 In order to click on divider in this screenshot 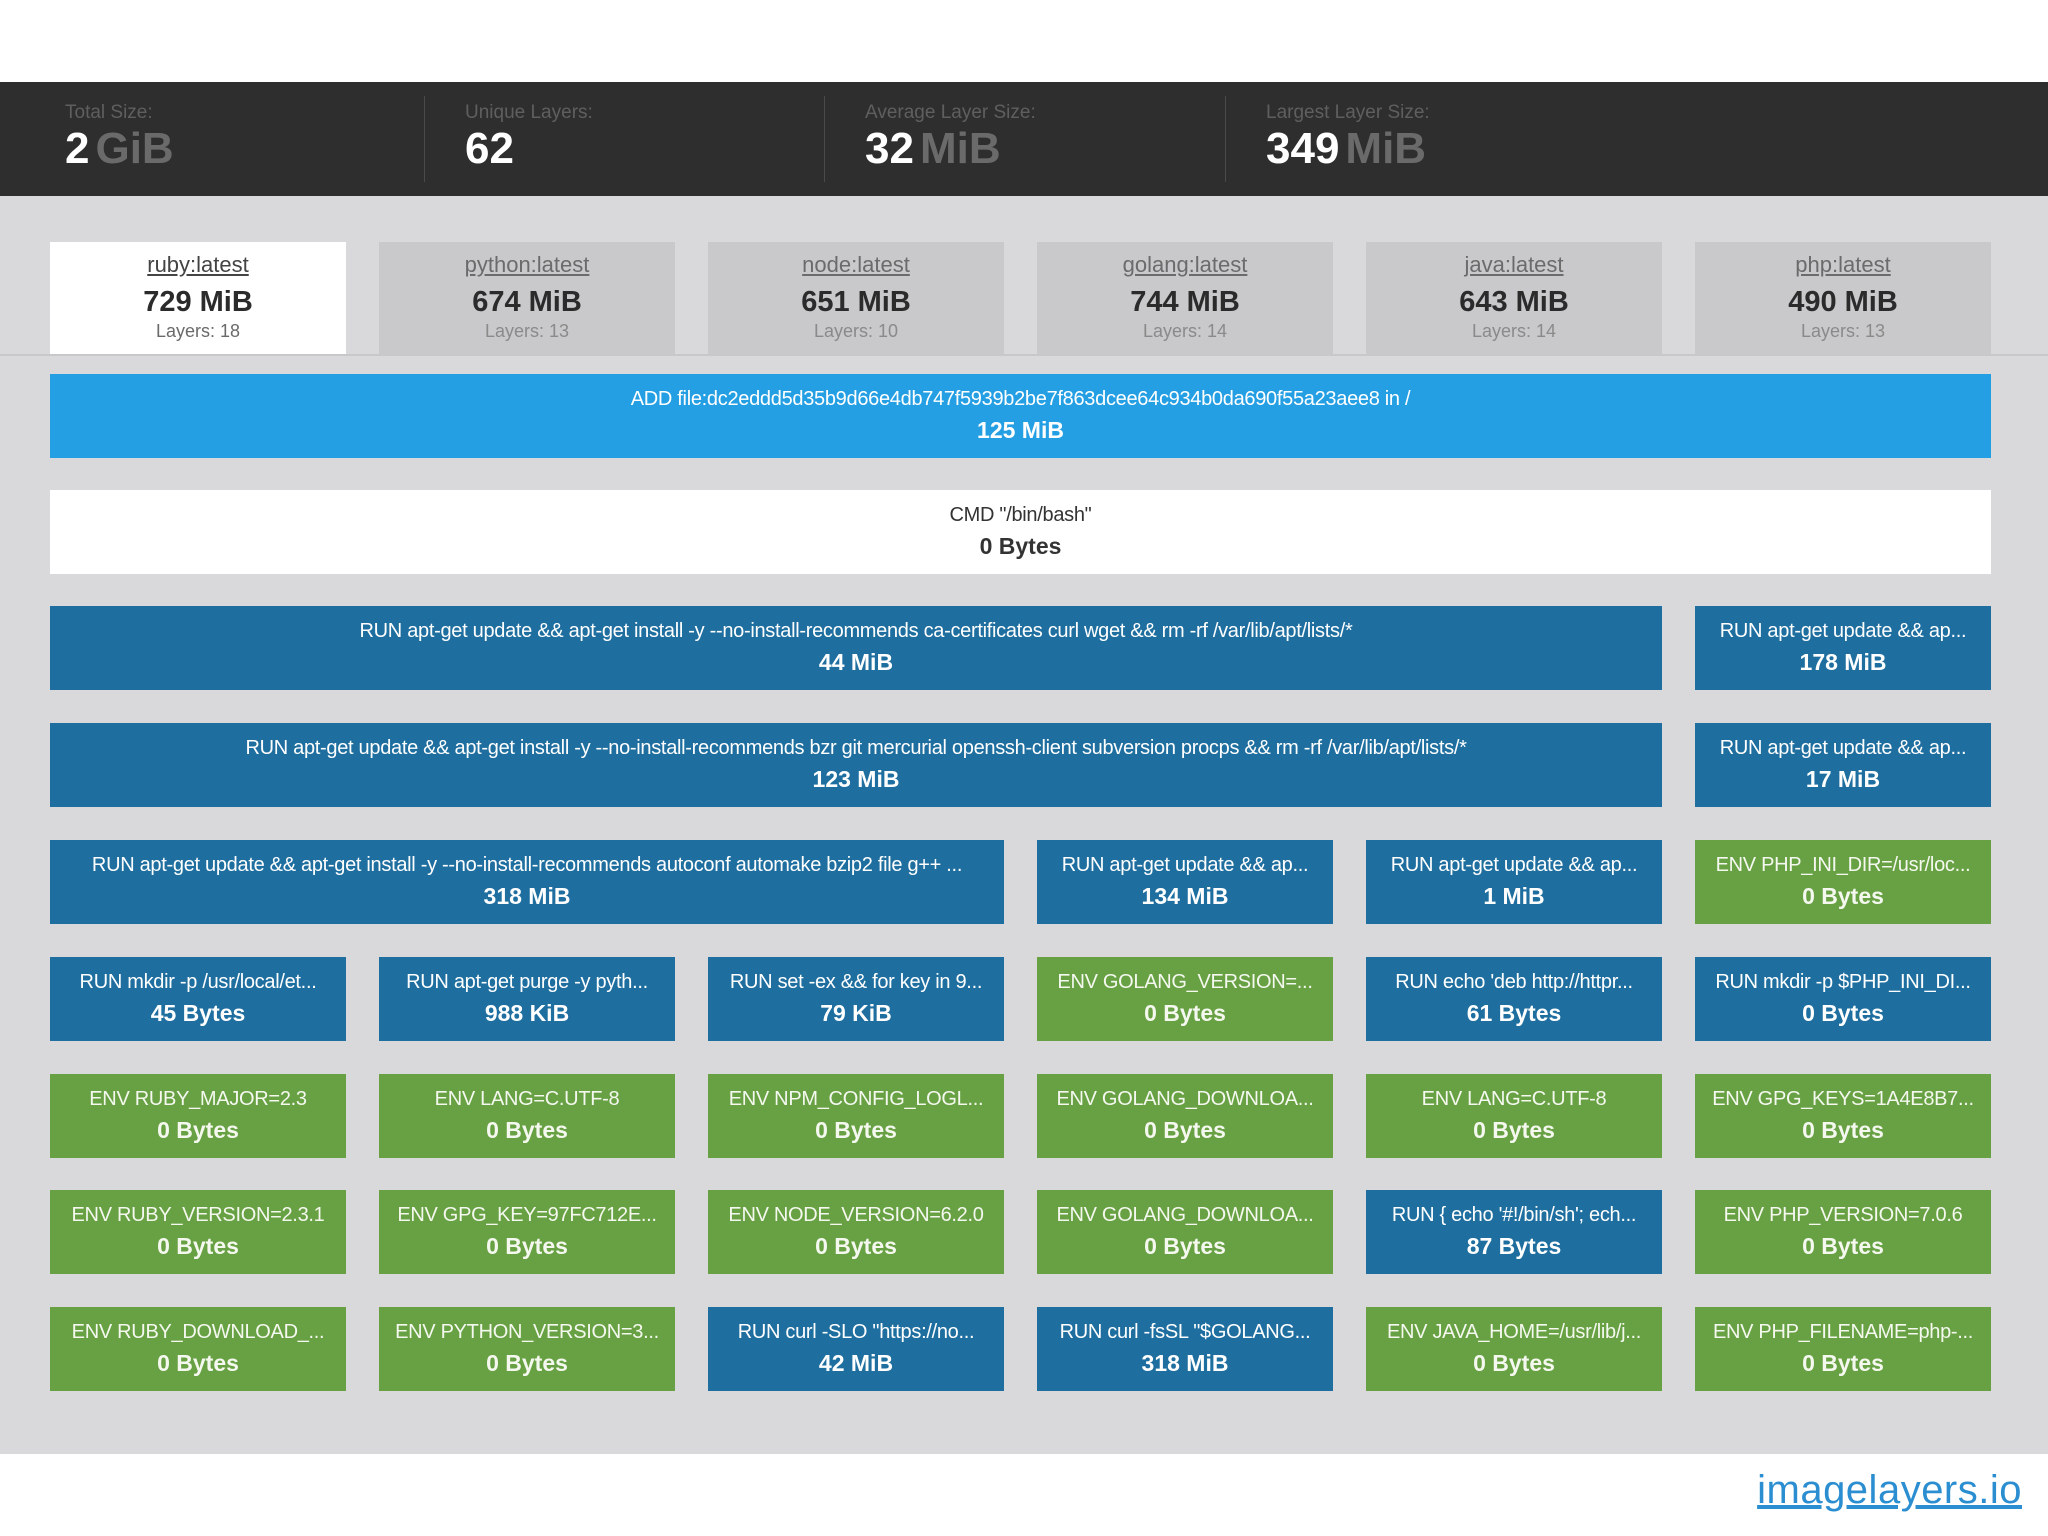, I will do `click(424, 139)`.